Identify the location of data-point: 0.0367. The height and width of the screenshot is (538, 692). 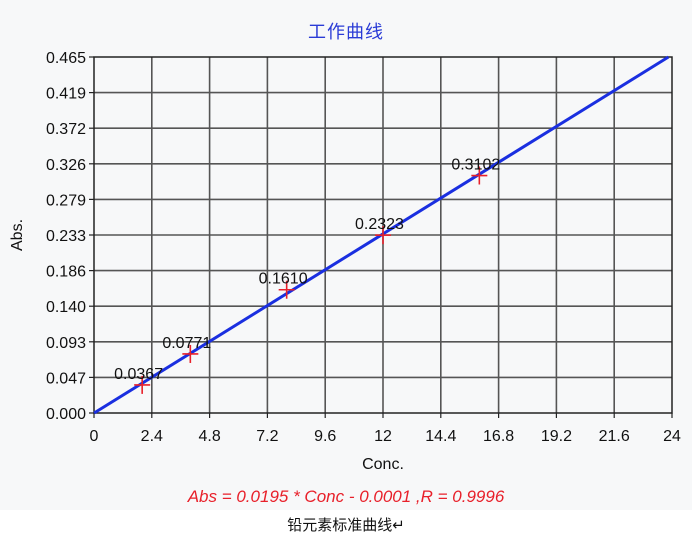
(138, 380).